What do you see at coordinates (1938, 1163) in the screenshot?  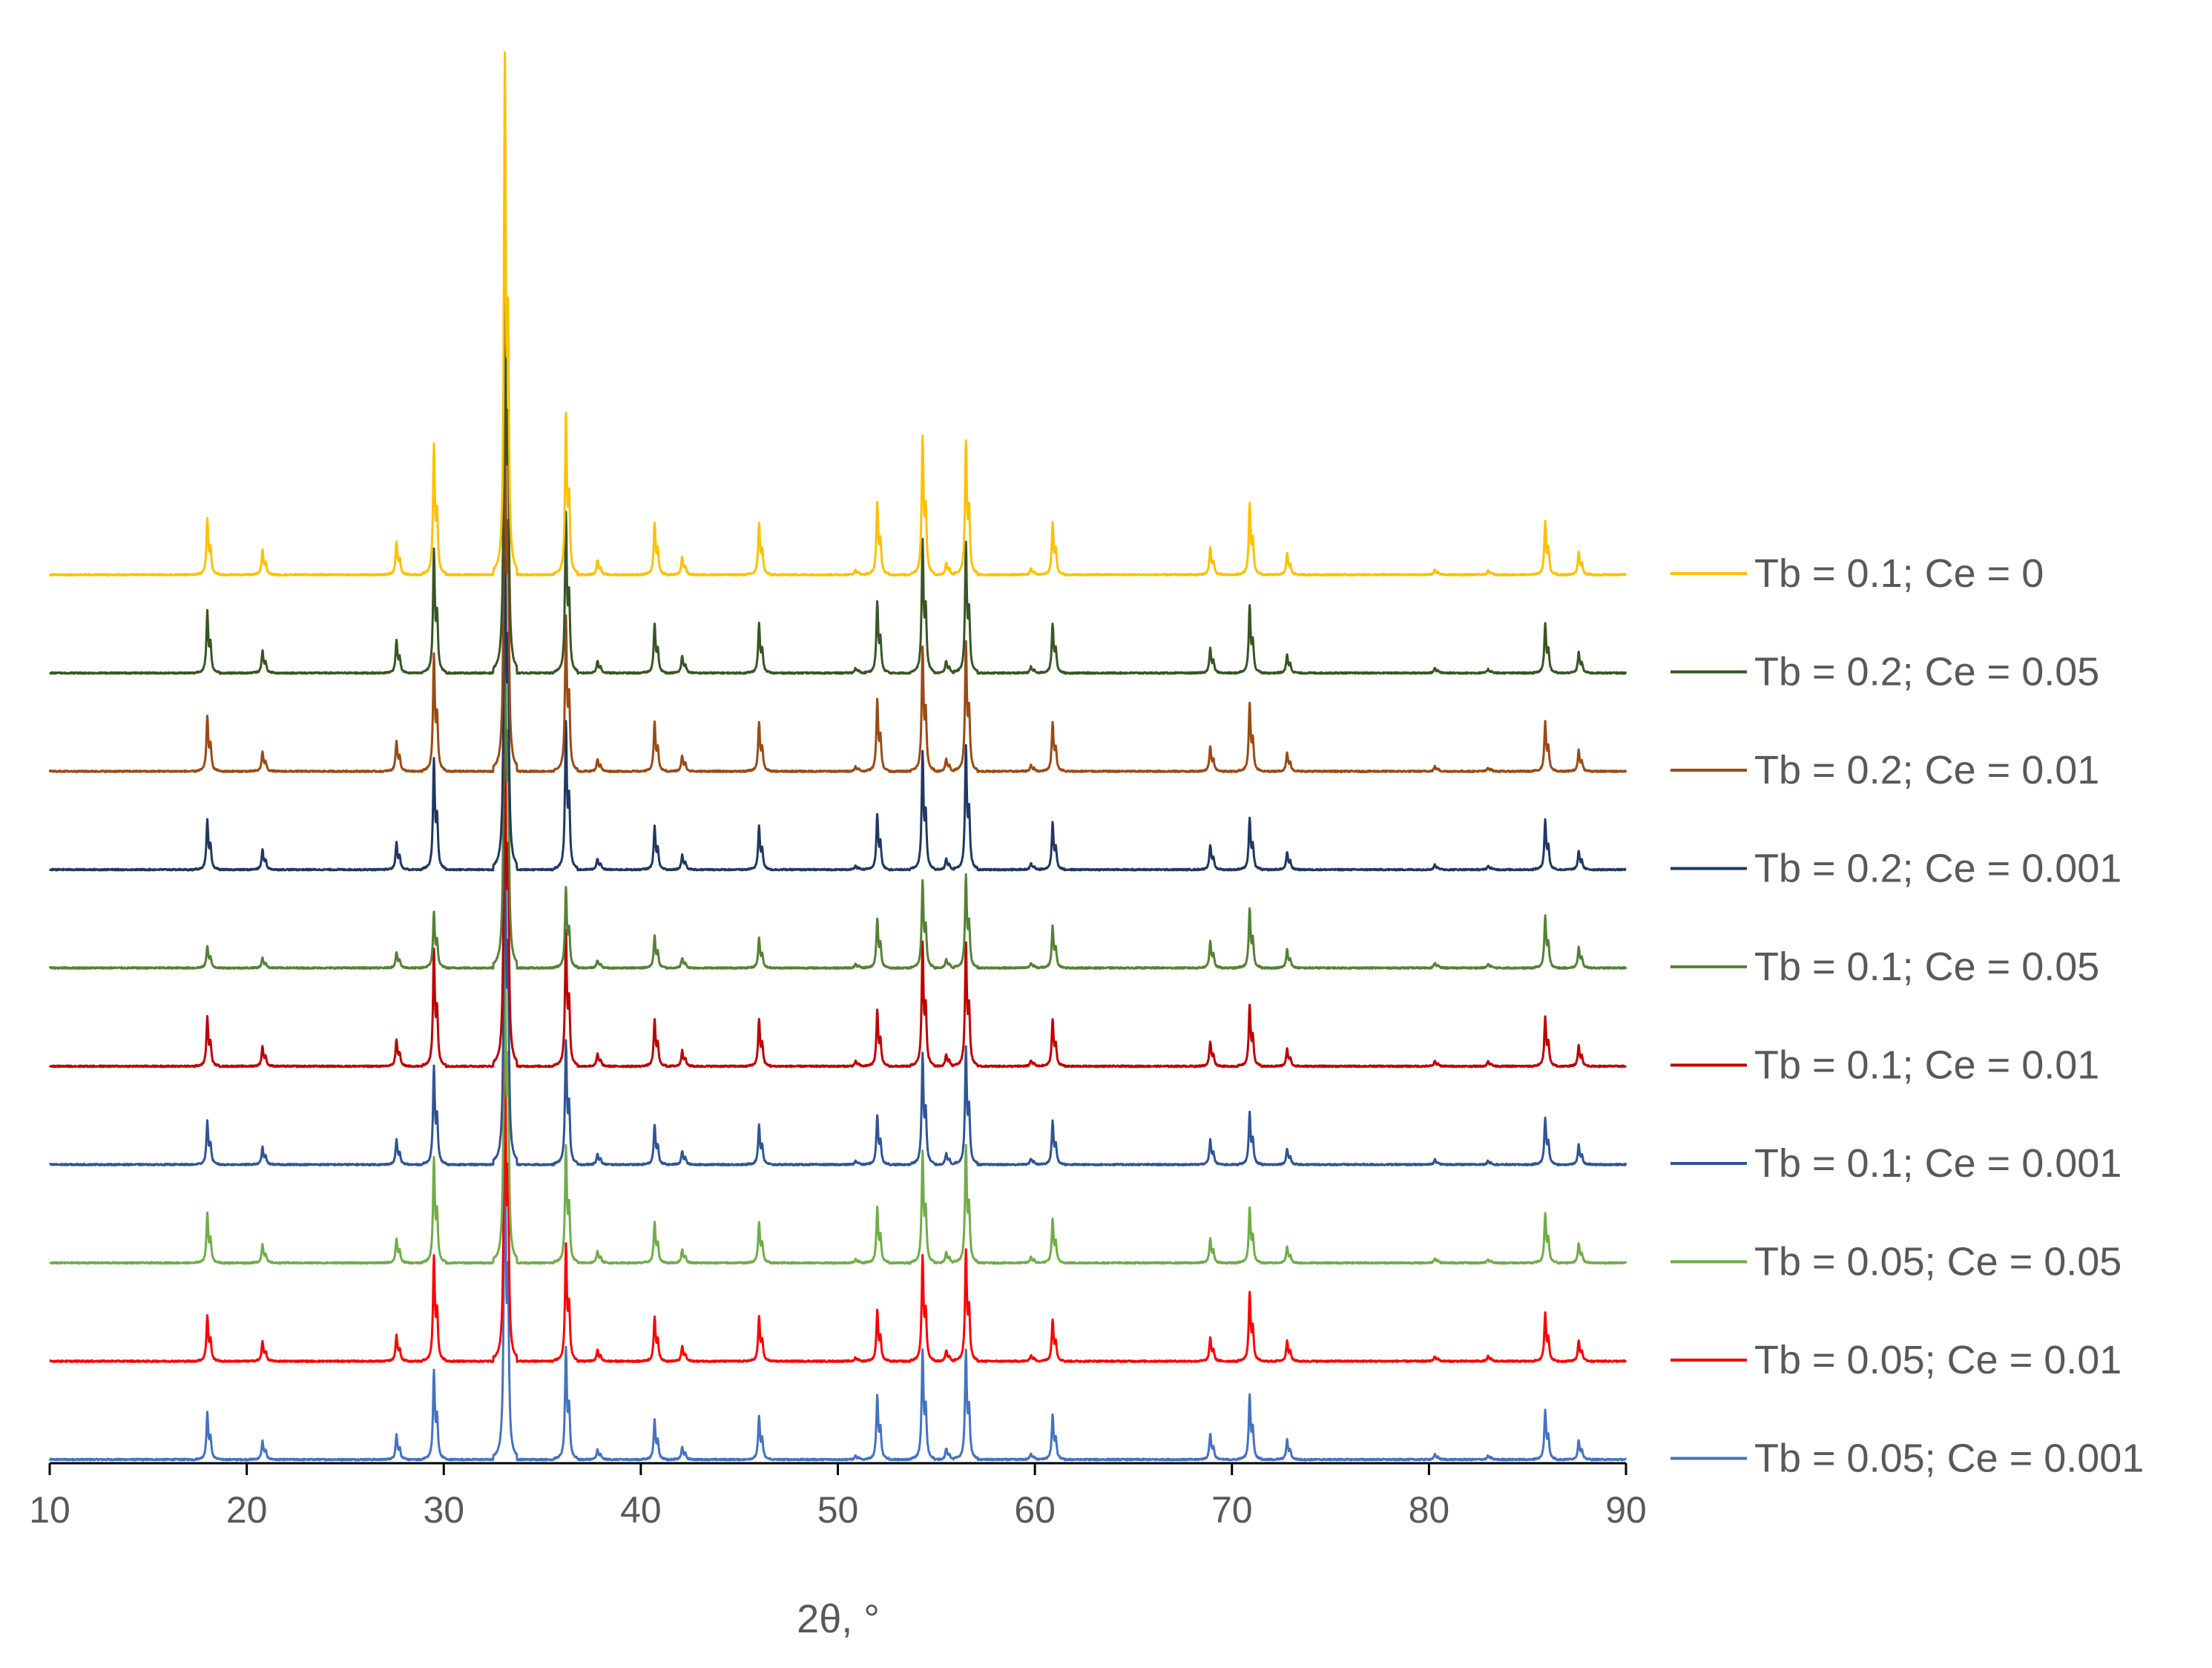 I see `legend-label-7: Tb = 0.1; Ce = 0.001` at bounding box center [1938, 1163].